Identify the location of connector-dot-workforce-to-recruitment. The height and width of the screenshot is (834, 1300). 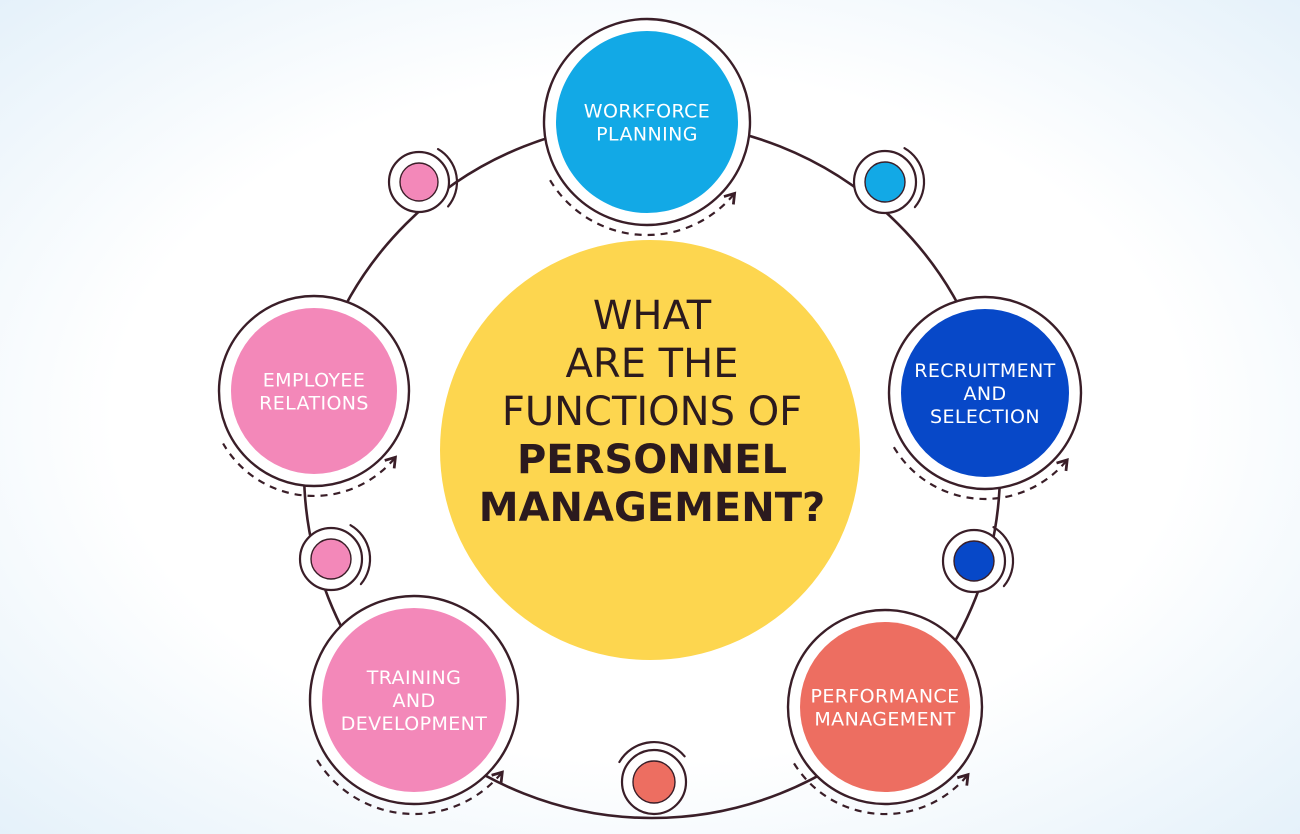
(889, 181).